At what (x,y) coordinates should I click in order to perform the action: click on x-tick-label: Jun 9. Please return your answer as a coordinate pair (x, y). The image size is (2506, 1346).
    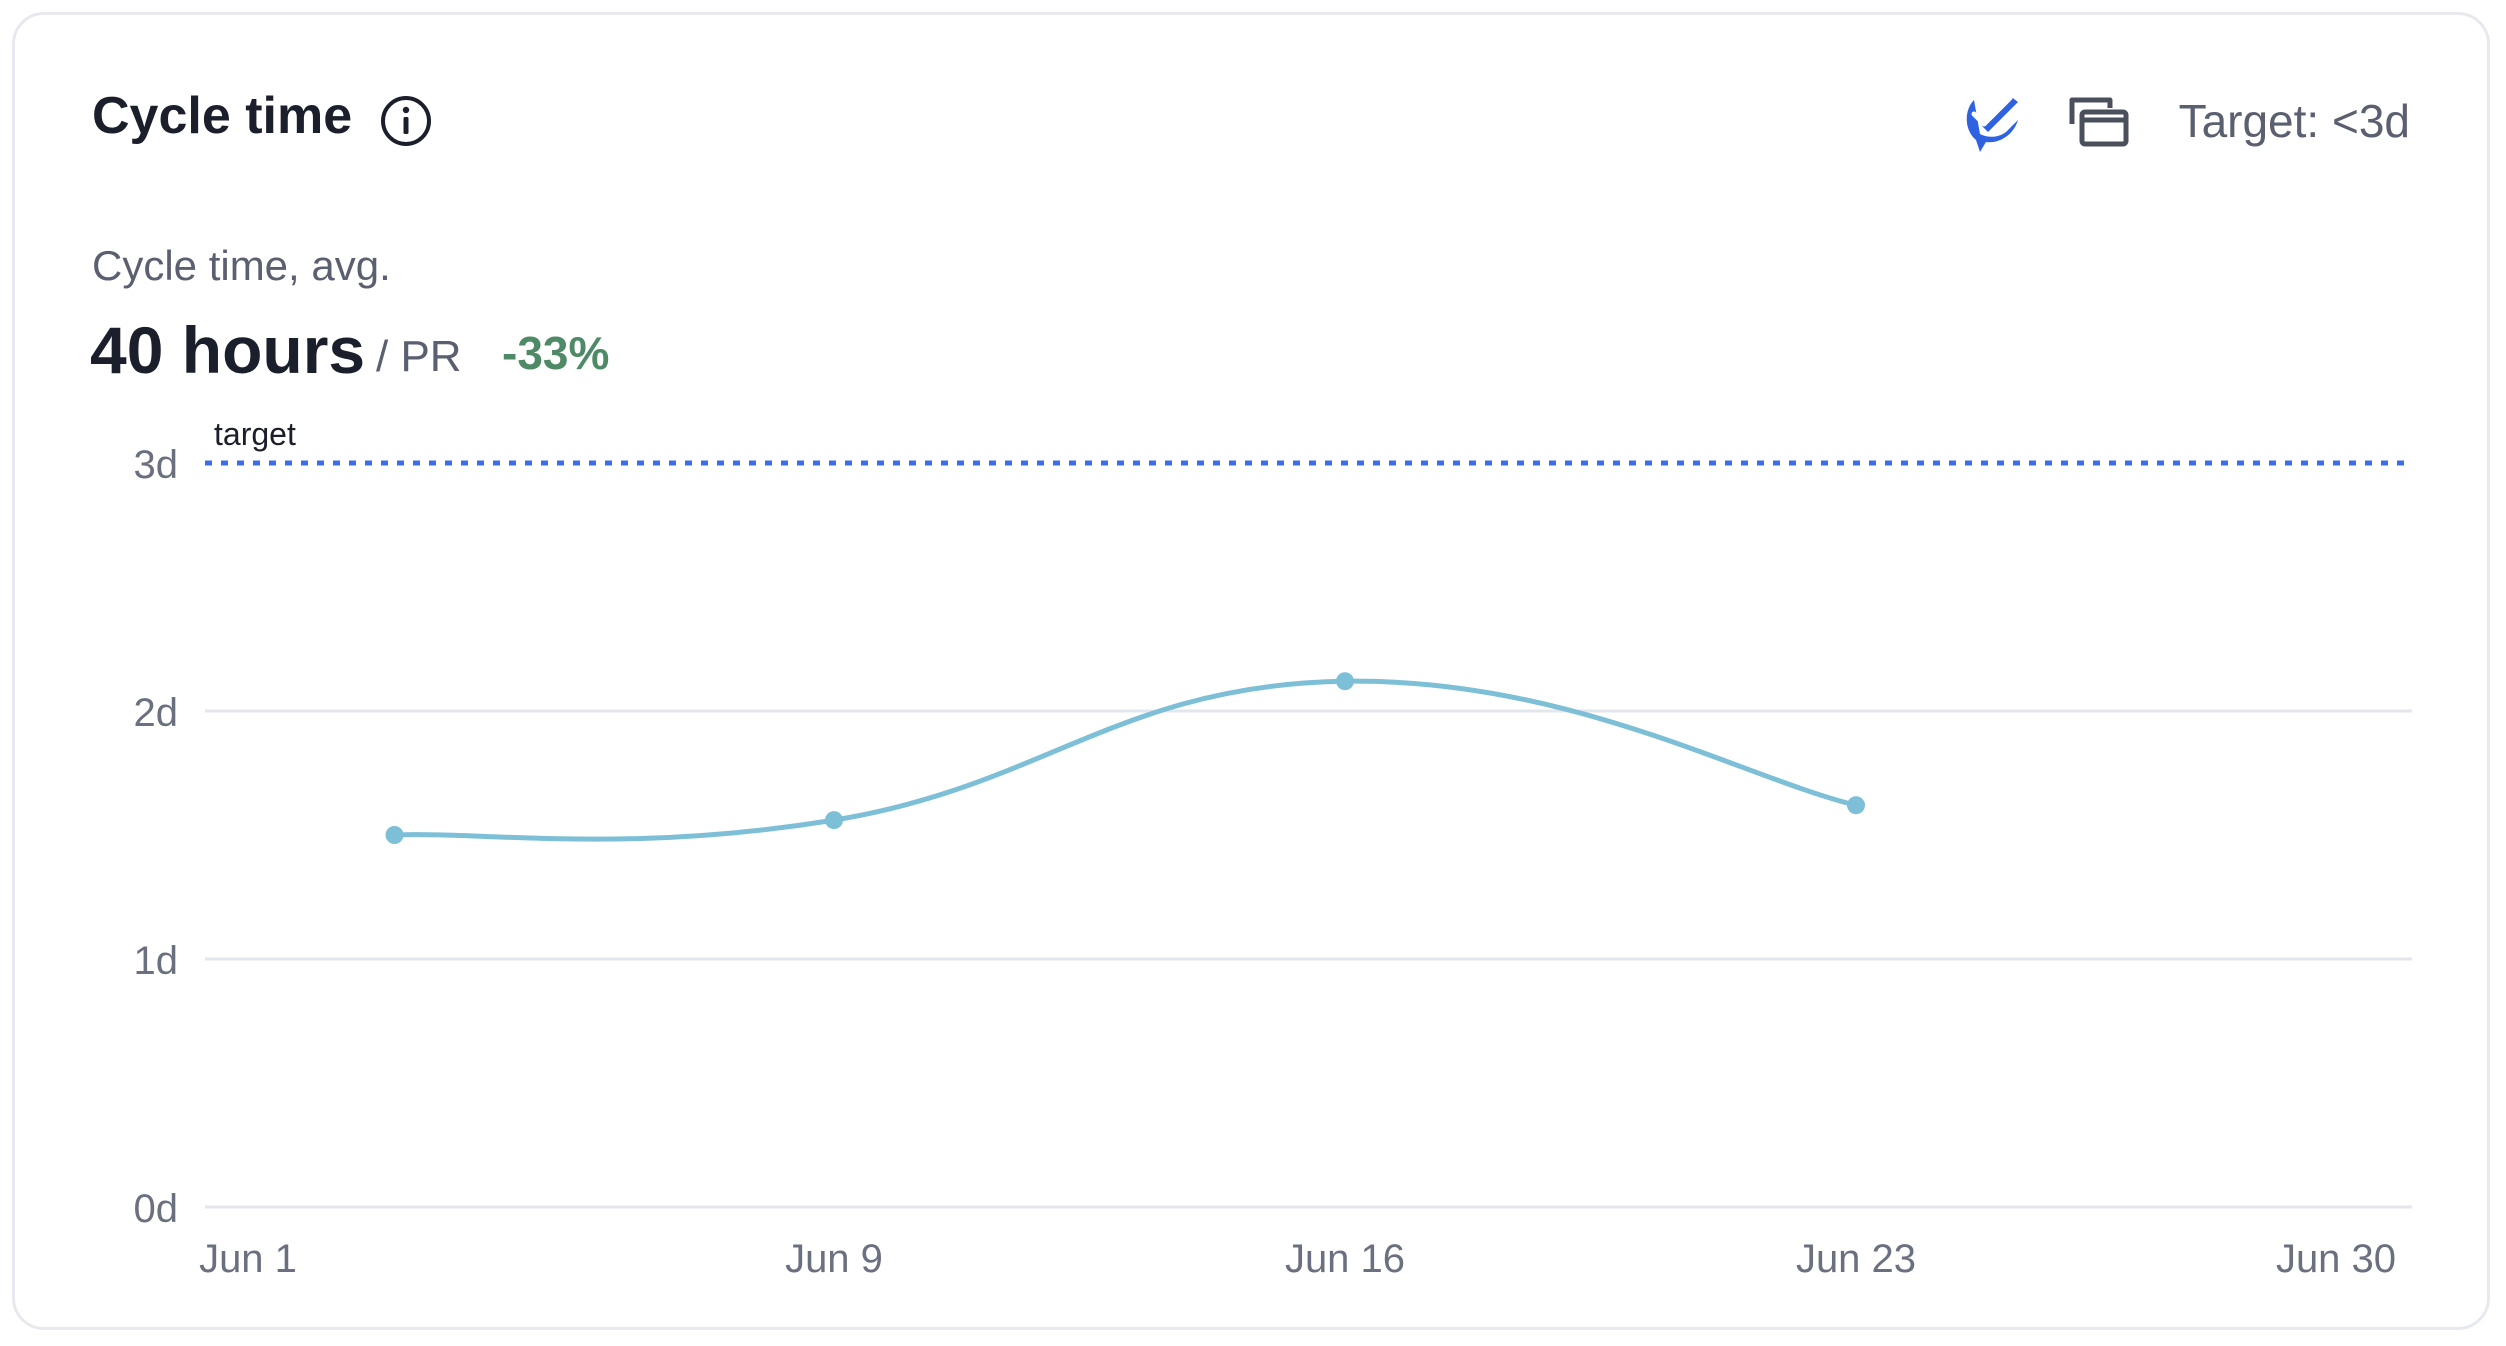
    Looking at the image, I should click on (834, 1259).